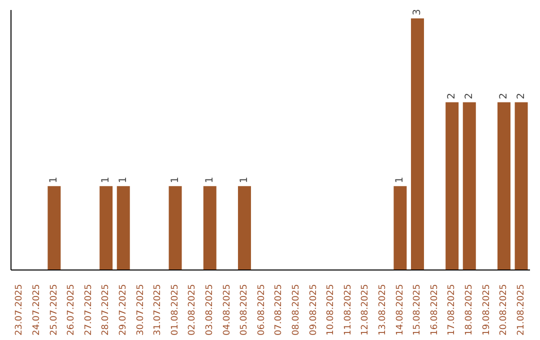 The height and width of the screenshot is (340, 540). What do you see at coordinates (209, 310) in the screenshot?
I see `x-tick-label: 03.08.2025` at bounding box center [209, 310].